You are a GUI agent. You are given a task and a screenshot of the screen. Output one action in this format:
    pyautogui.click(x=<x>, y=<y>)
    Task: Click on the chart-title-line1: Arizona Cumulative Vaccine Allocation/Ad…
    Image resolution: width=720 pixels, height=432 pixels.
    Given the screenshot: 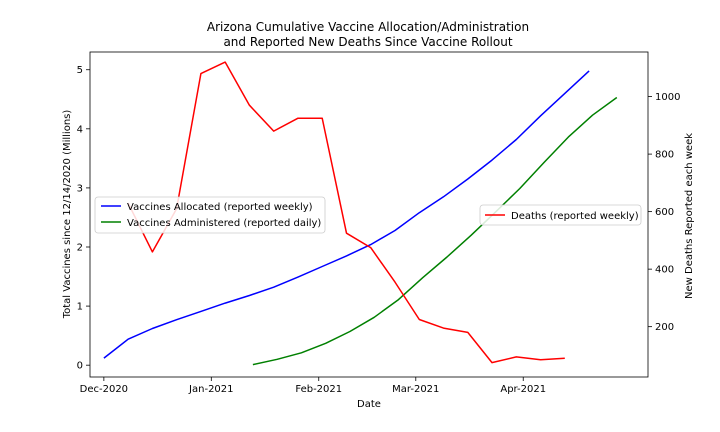 What is the action you would take?
    pyautogui.click(x=368, y=27)
    